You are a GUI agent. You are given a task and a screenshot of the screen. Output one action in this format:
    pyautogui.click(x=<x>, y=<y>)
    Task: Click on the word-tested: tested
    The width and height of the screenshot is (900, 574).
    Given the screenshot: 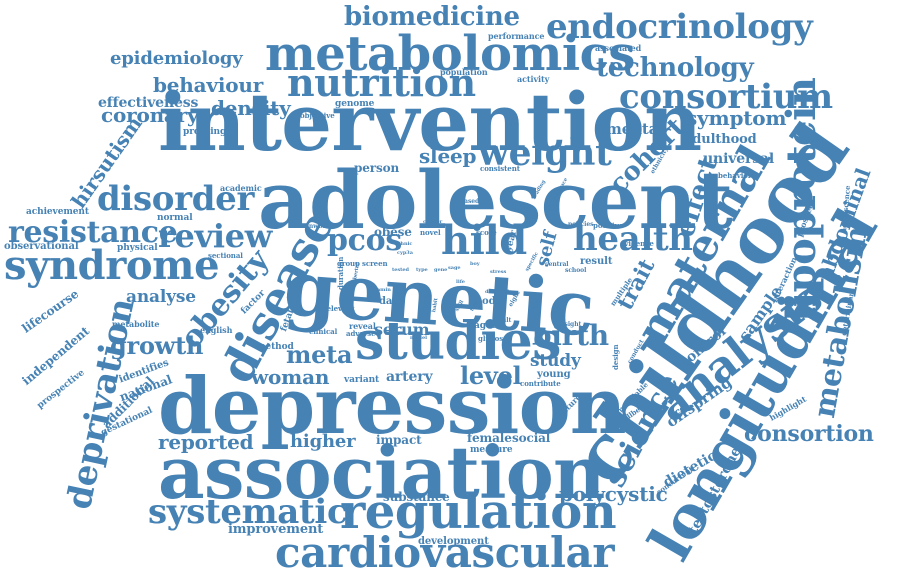 What is the action you would take?
    pyautogui.click(x=400, y=270)
    